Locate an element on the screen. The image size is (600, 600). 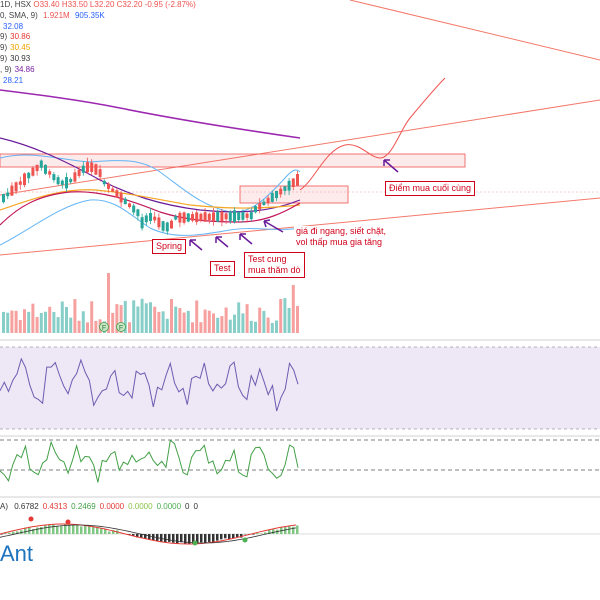
accumulation-zone is located at coordinates (294, 194).